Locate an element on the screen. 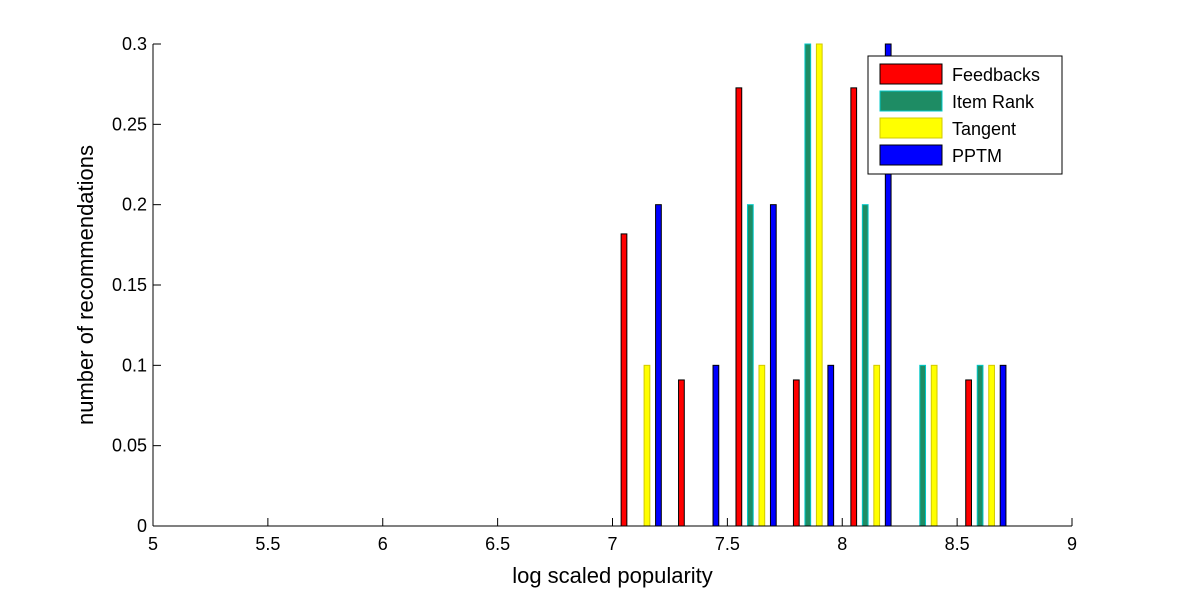  legend-swatch-item-rank is located at coordinates (911, 101).